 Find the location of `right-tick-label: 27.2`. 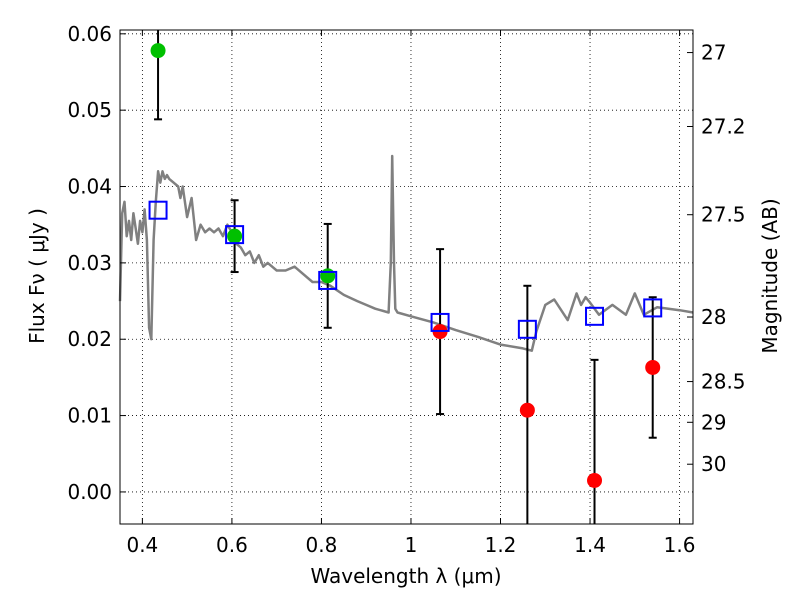

right-tick-label: 27.2 is located at coordinates (723, 126).